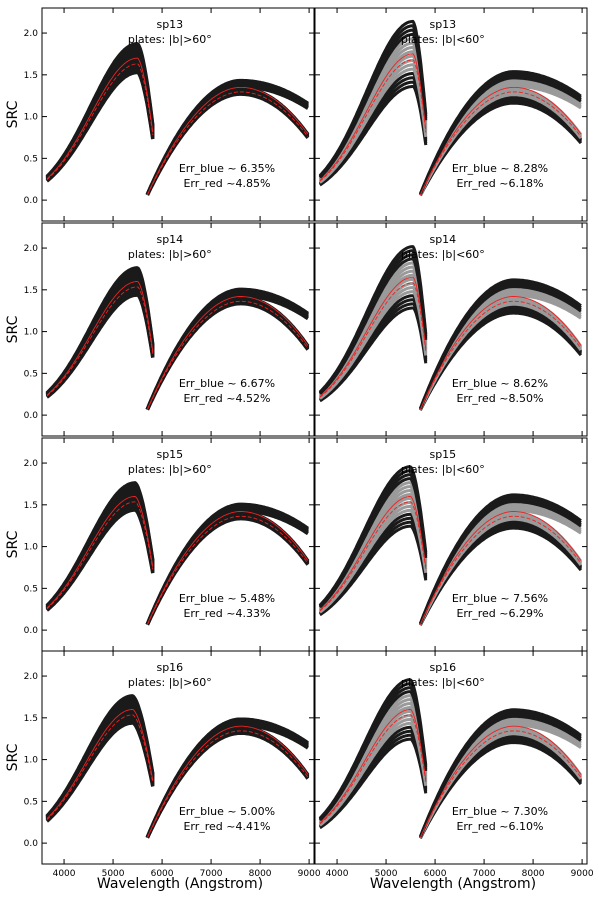 The image size is (599, 899). Describe the element at coordinates (453, 884) in the screenshot. I see `x-axis-label-right: Wavelength (Angstrom)` at that location.